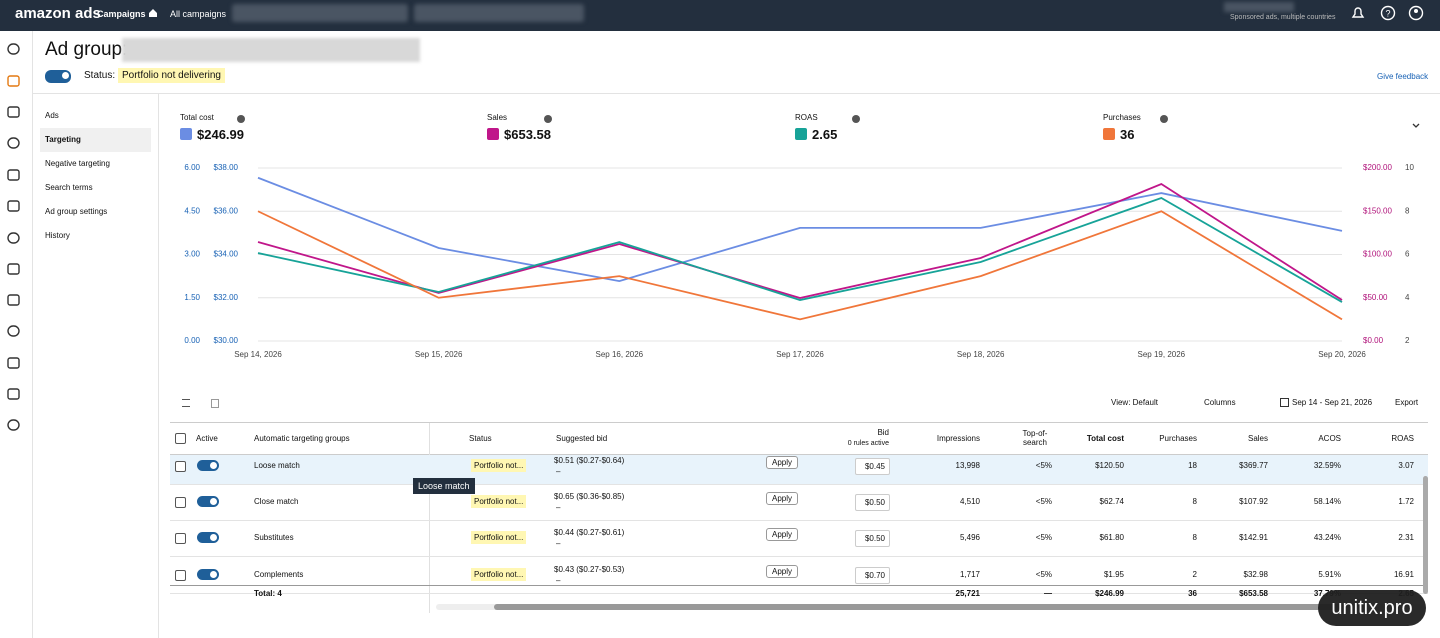  Describe the element at coordinates (1035, 438) in the screenshot. I see `column-header: Top-of-search` at that location.